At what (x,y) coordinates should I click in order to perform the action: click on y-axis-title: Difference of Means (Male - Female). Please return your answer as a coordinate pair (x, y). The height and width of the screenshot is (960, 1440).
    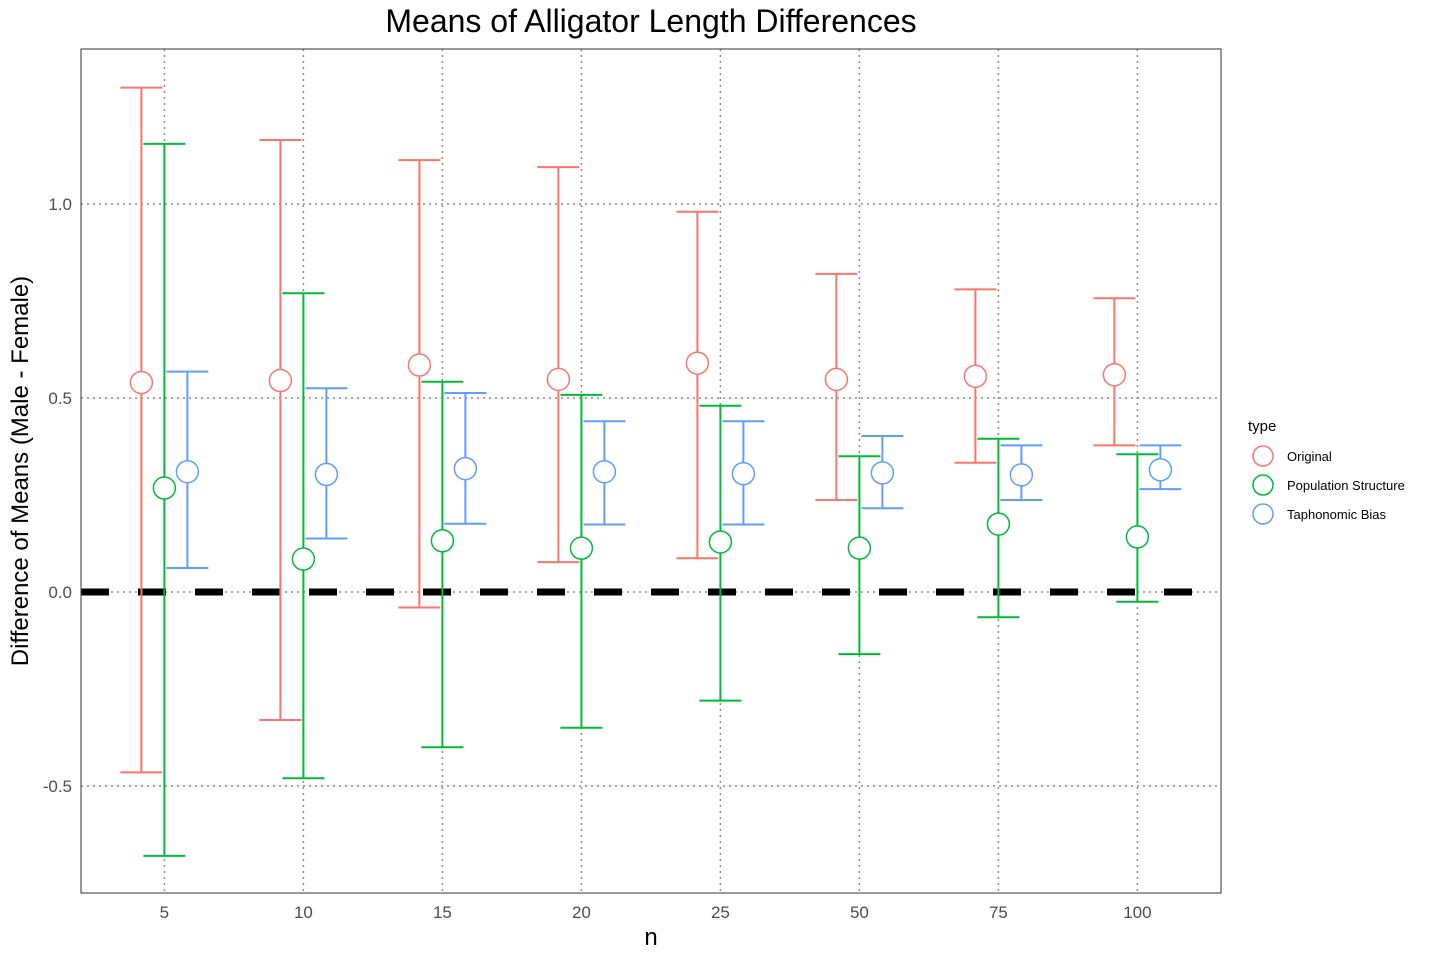
    Looking at the image, I should click on (20, 471).